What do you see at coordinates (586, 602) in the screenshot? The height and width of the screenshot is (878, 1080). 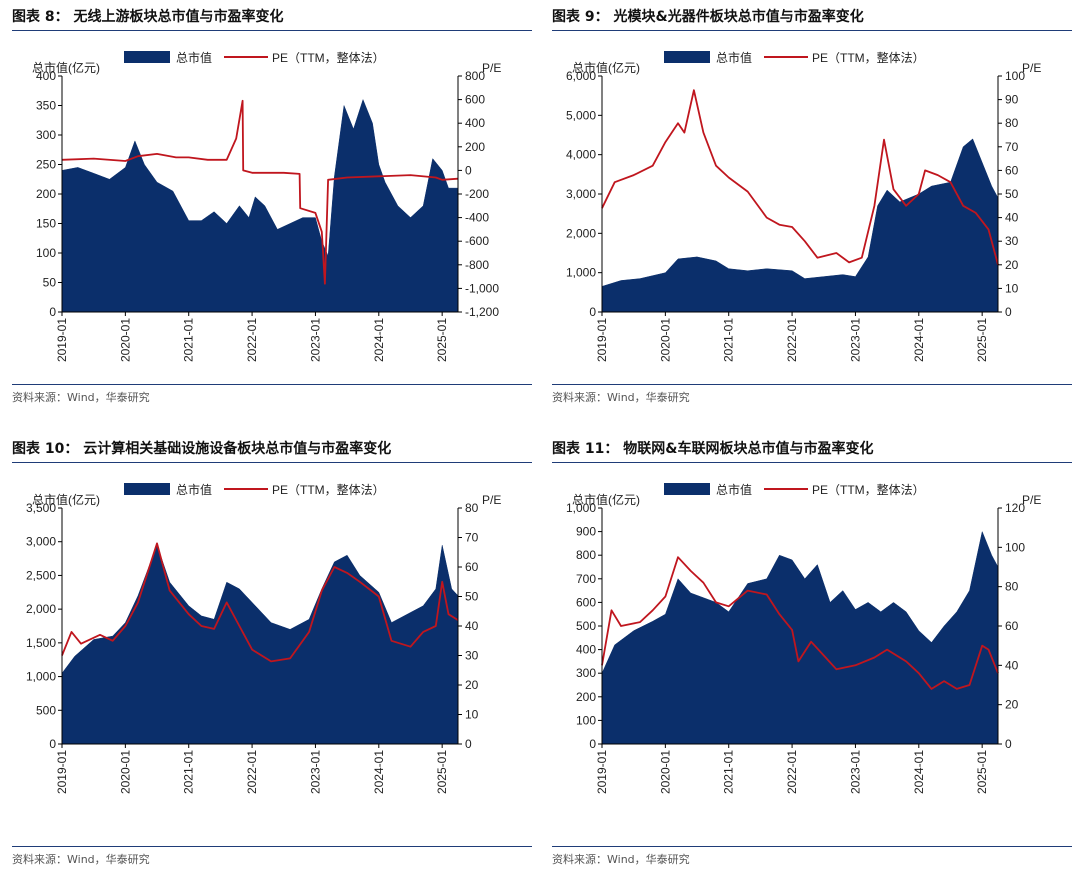 I see `y-left-tick-label: 600` at bounding box center [586, 602].